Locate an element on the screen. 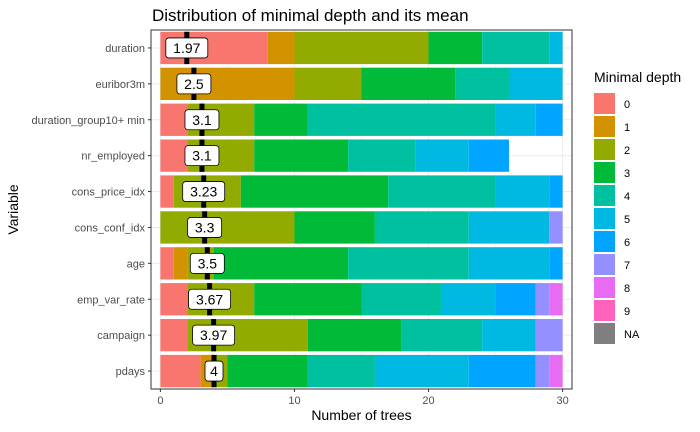 The image size is (700, 432). legend-label: 5 is located at coordinates (627, 220).